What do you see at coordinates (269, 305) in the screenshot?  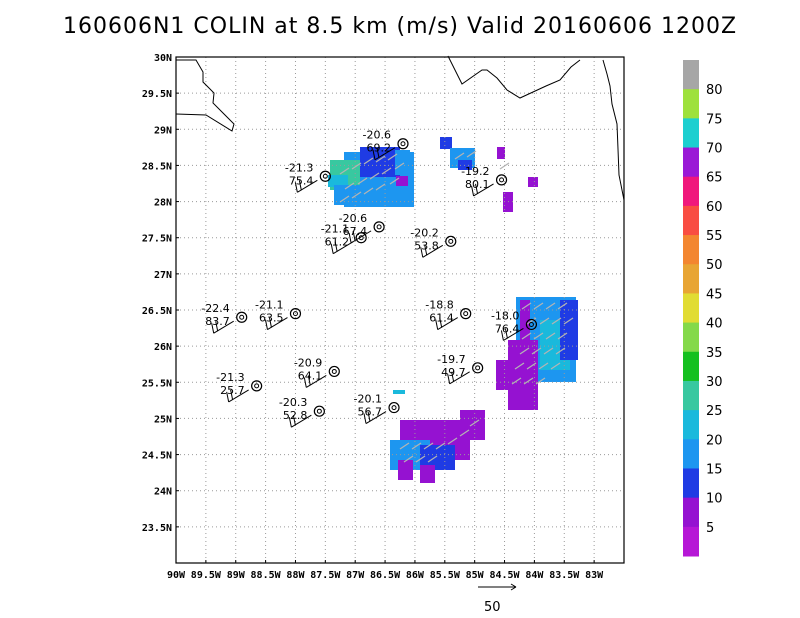 I see `station-temperature: -21.1` at bounding box center [269, 305].